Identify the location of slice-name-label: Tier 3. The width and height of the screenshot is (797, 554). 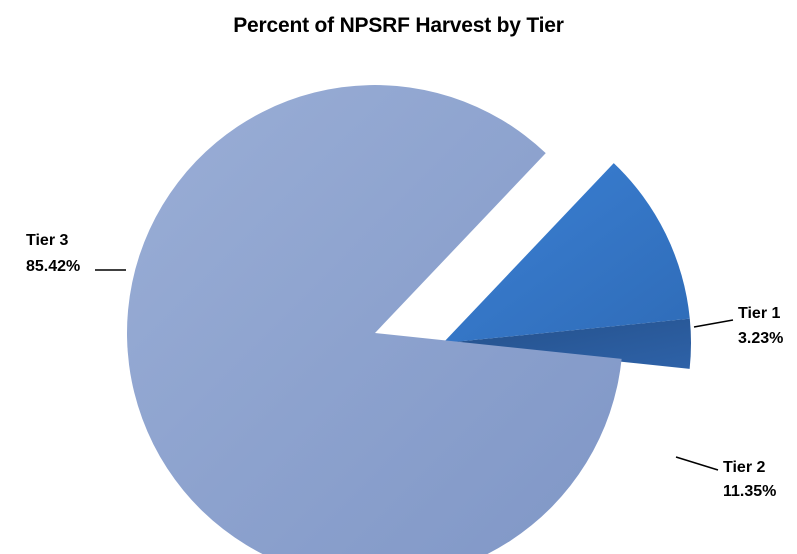
(47, 240).